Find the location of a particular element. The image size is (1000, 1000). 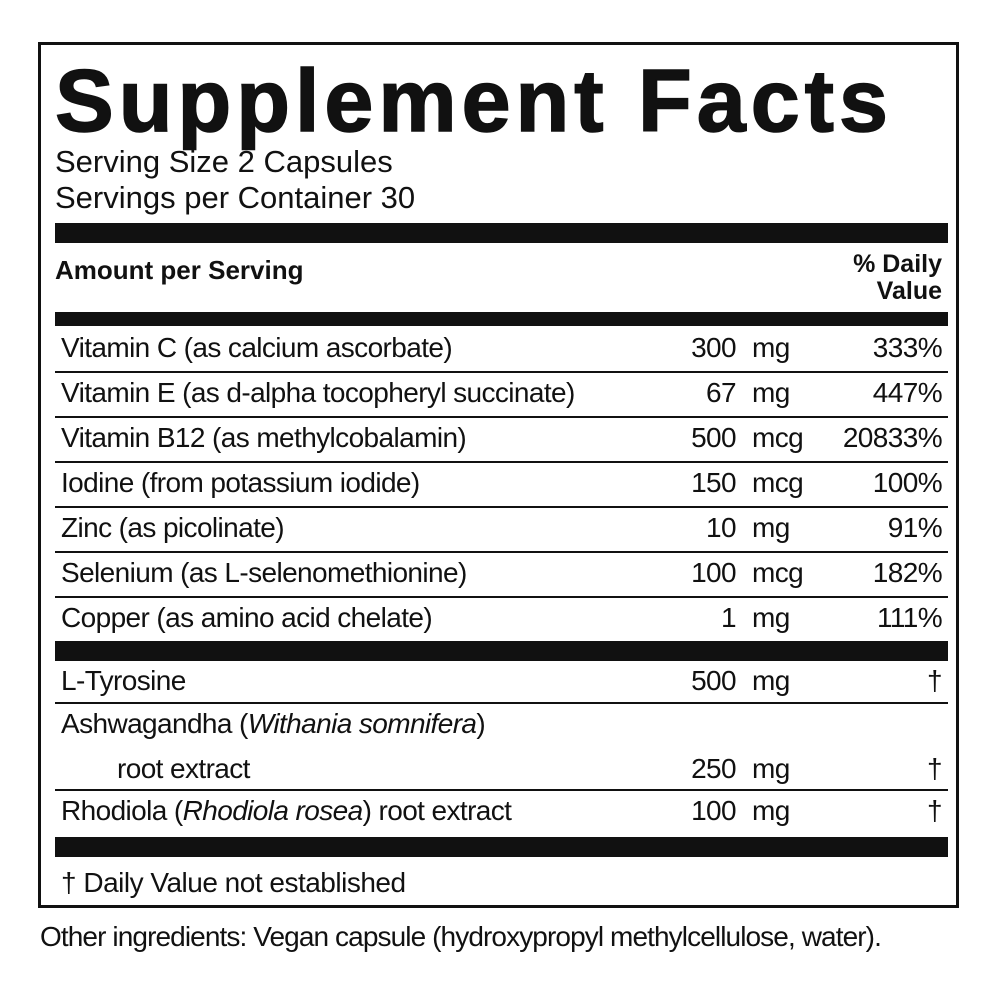

nutrient-name: Iodine (from potassium iodide) is located at coordinates (240, 482).